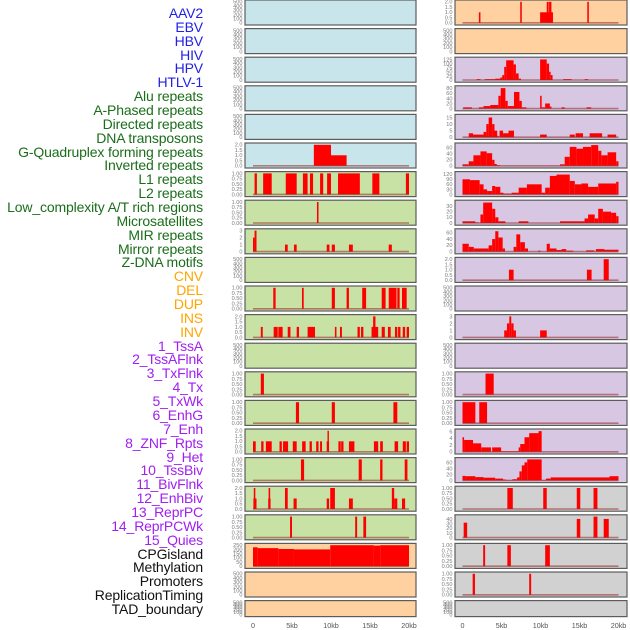 Image resolution: width=630 pixels, height=630 pixels. What do you see at coordinates (237, 260) in the screenshot?
I see `y-tick-label: 500` at bounding box center [237, 260].